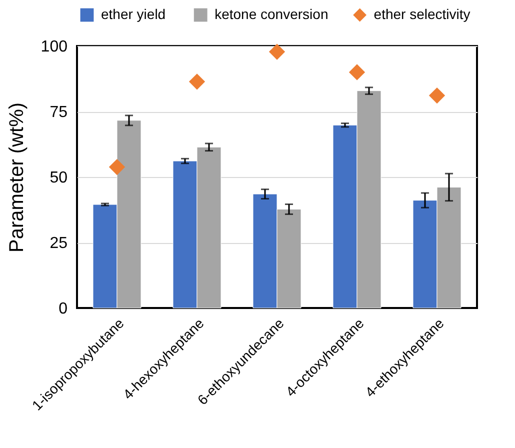  Describe the element at coordinates (63, 309) in the screenshot. I see `y-tick-label: 0` at that location.